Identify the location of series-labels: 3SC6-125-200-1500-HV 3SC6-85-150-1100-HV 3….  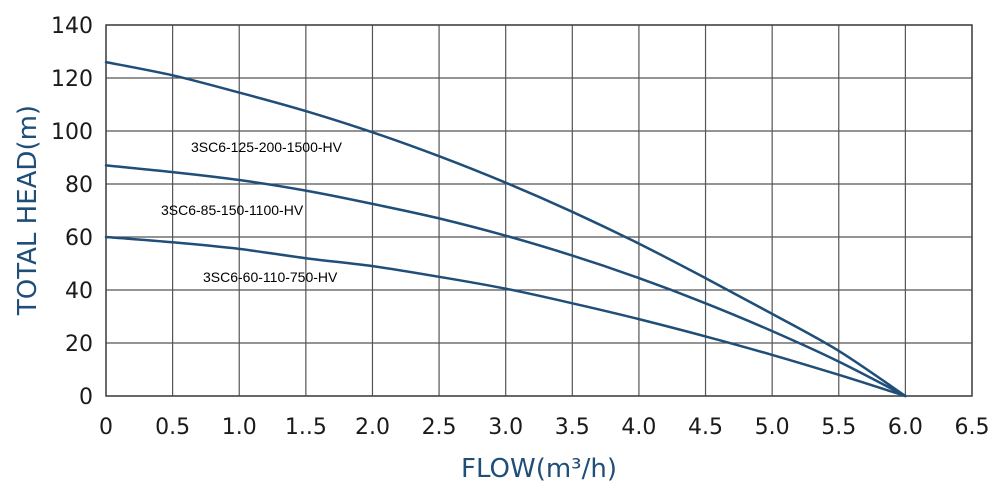
(252, 212).